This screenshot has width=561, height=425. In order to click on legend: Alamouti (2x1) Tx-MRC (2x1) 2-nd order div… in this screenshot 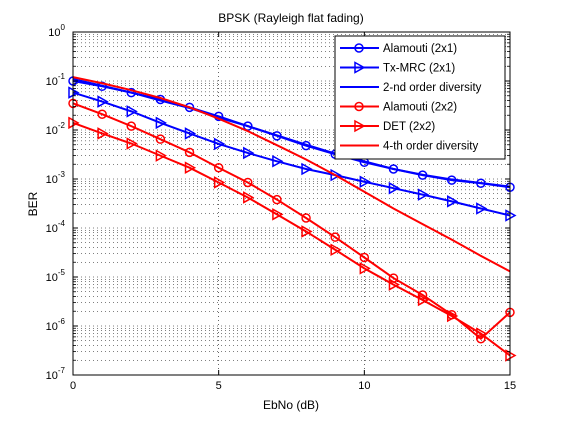, I will do `click(420, 97)`.